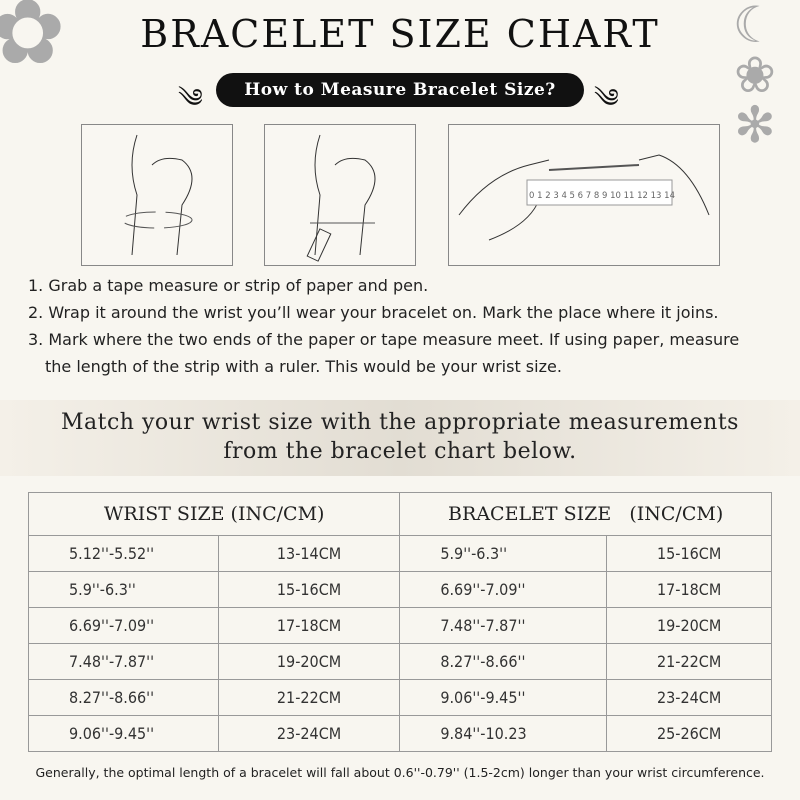 The width and height of the screenshot is (800, 800). What do you see at coordinates (309, 589) in the screenshot?
I see `wrist-cm-cell: 15-16CM` at bounding box center [309, 589].